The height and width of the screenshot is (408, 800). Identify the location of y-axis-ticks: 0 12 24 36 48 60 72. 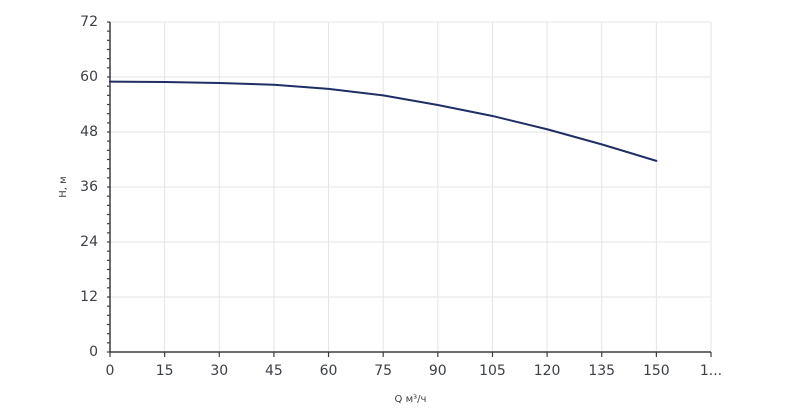
(89, 187).